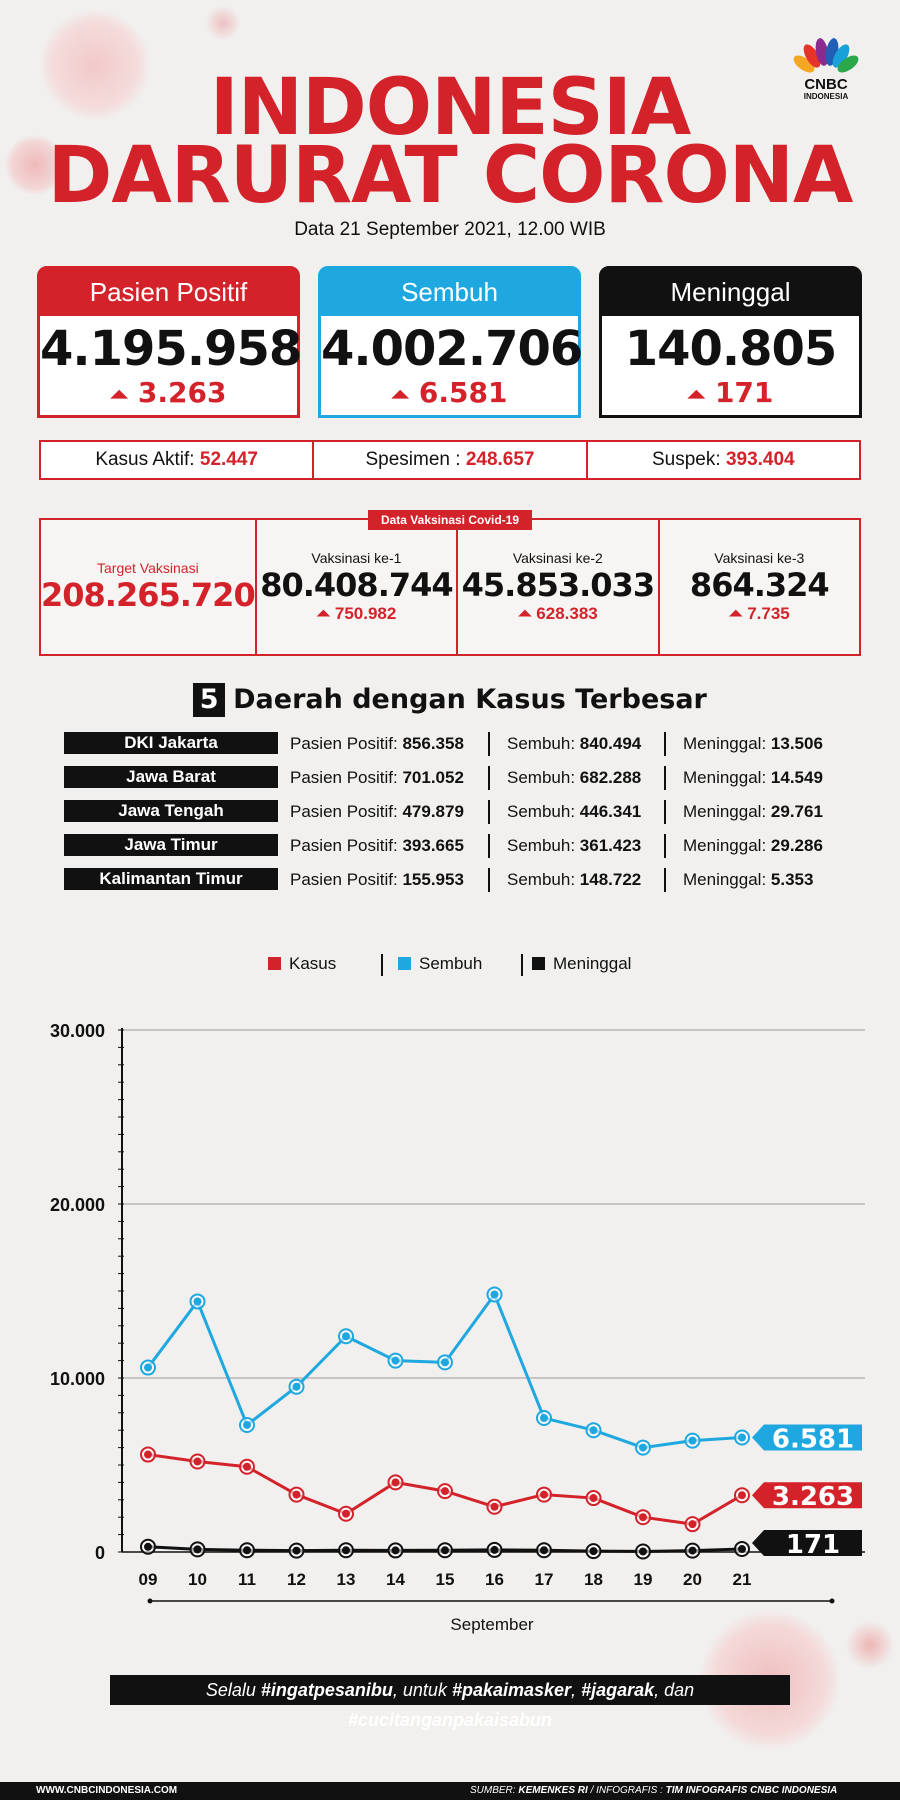 The image size is (900, 1800). Describe the element at coordinates (450, 700) in the screenshot. I see `regions-title: 5 Daerah dengan Kasus Terbesar` at that location.